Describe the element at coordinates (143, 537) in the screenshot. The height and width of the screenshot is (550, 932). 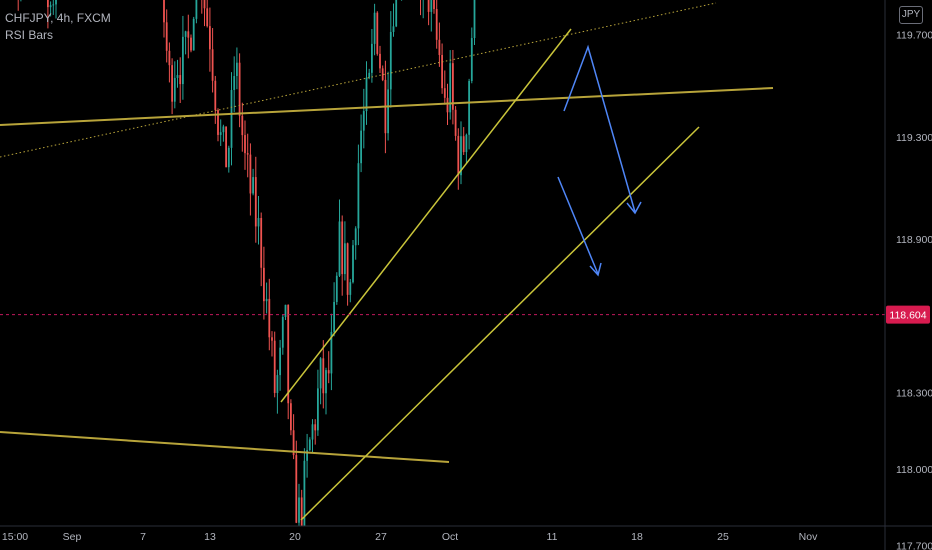
I see `x-tick-label: 7` at that location.